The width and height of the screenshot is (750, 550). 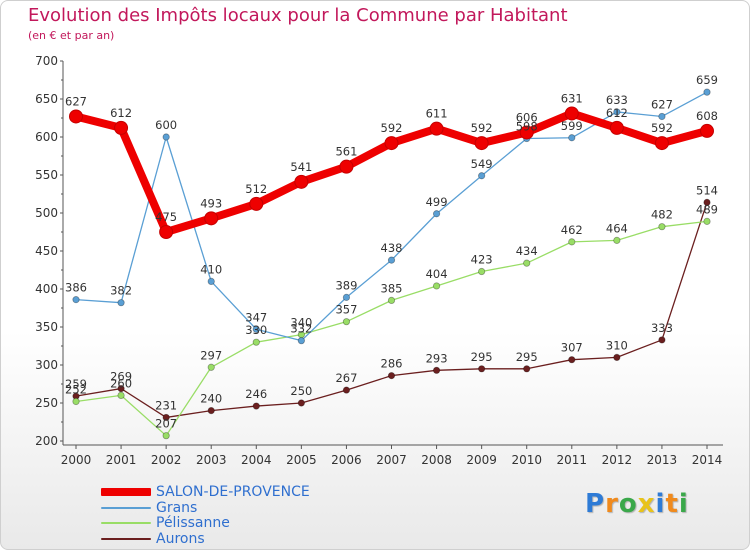 I want to click on logo-letter: P, so click(x=595, y=504).